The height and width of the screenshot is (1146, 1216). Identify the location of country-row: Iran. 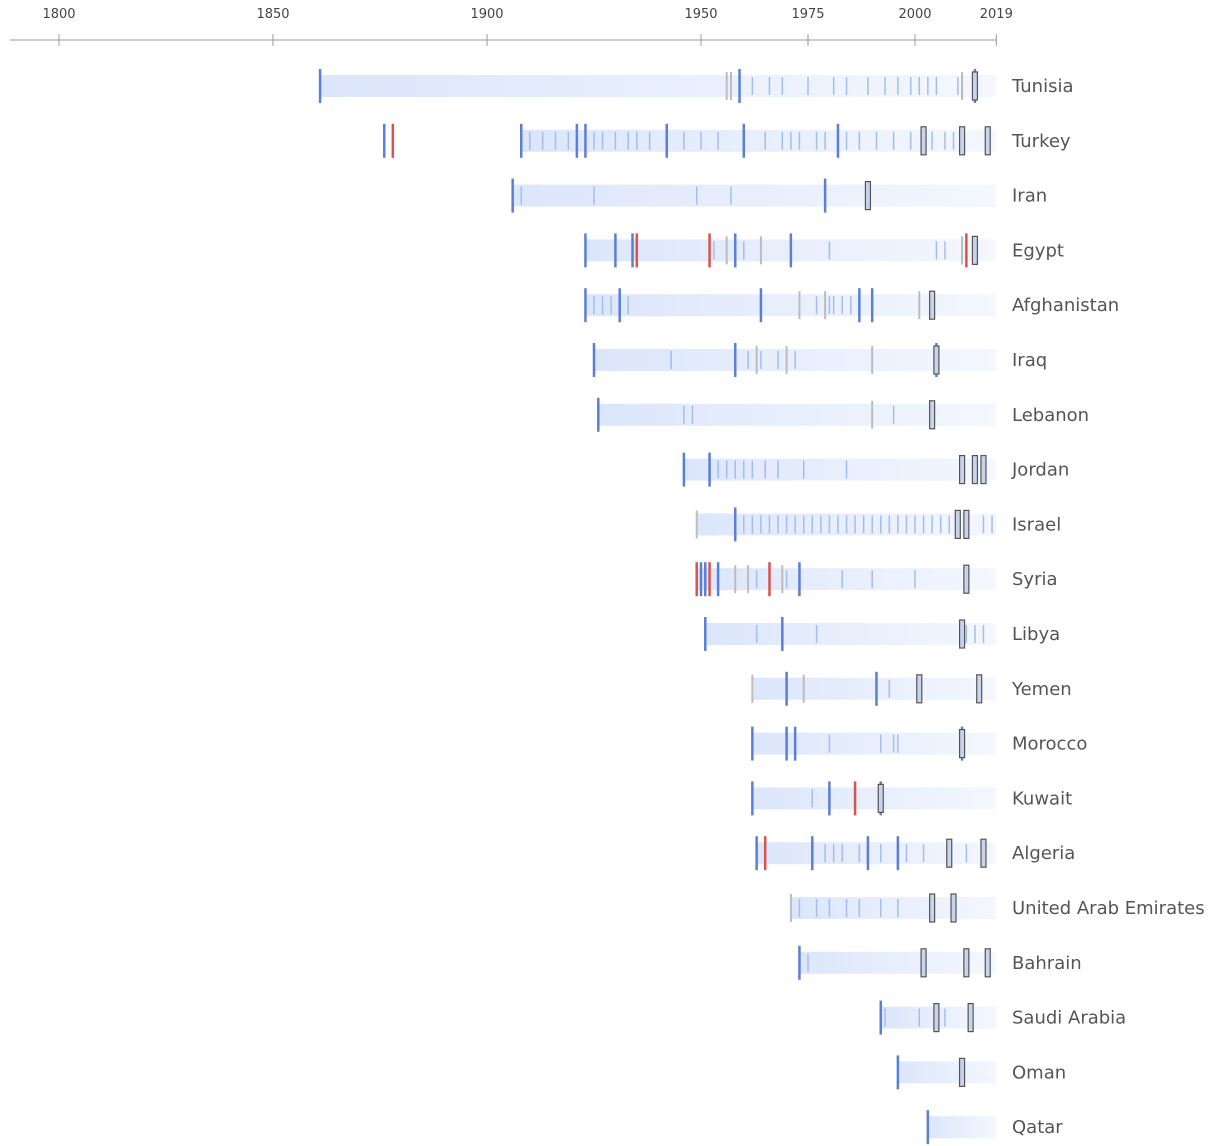
(779, 195).